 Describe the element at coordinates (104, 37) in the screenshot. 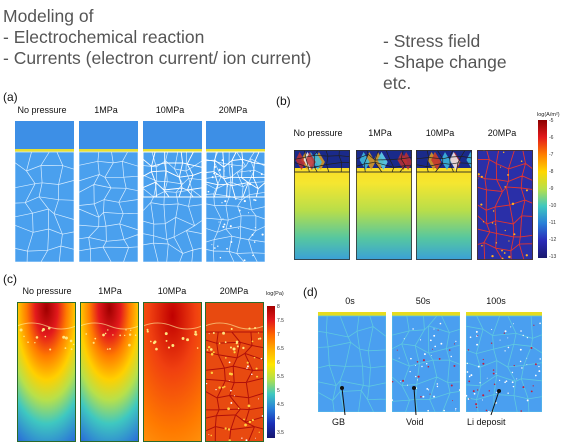

I see `header-line-2: - Electrochemical reaction` at that location.